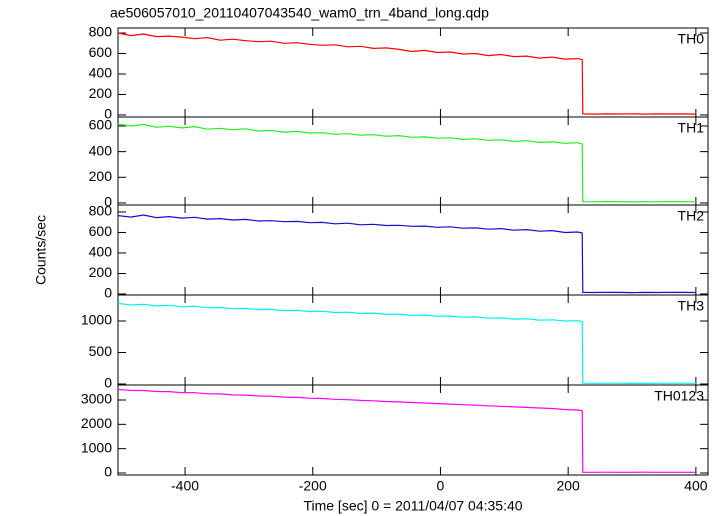 This screenshot has width=724, height=516. Describe the element at coordinates (185, 486) in the screenshot. I see `x-tick-label: -400` at that location.